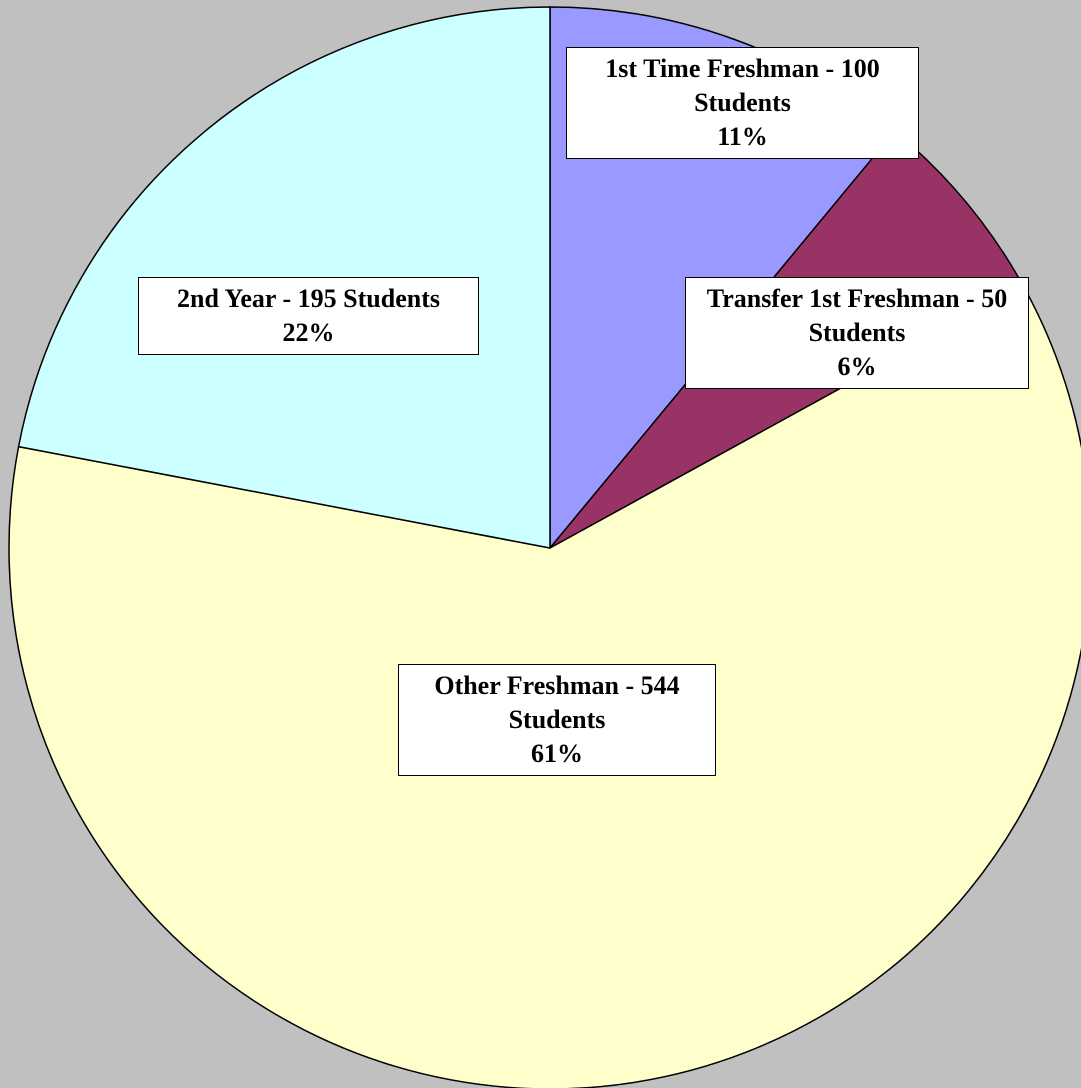 The image size is (1081, 1088). What do you see at coordinates (557, 702) in the screenshot?
I see `slice-name: Other Freshman - 544 Students` at bounding box center [557, 702].